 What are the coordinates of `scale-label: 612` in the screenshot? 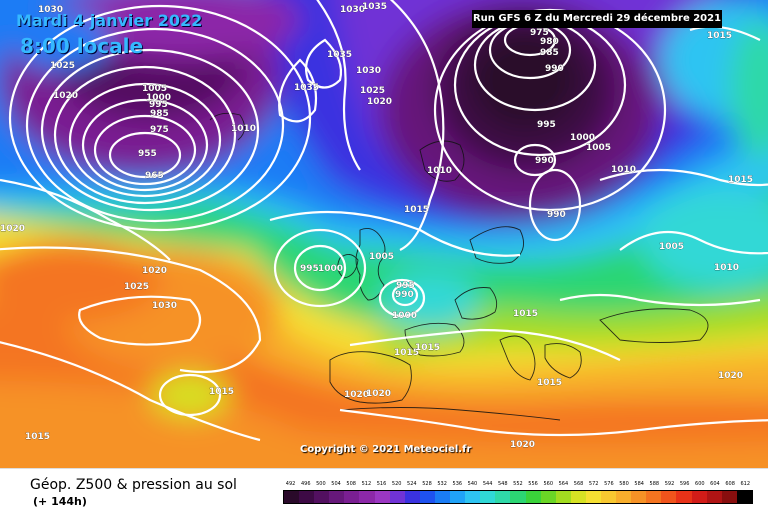 It's located at (745, 484).